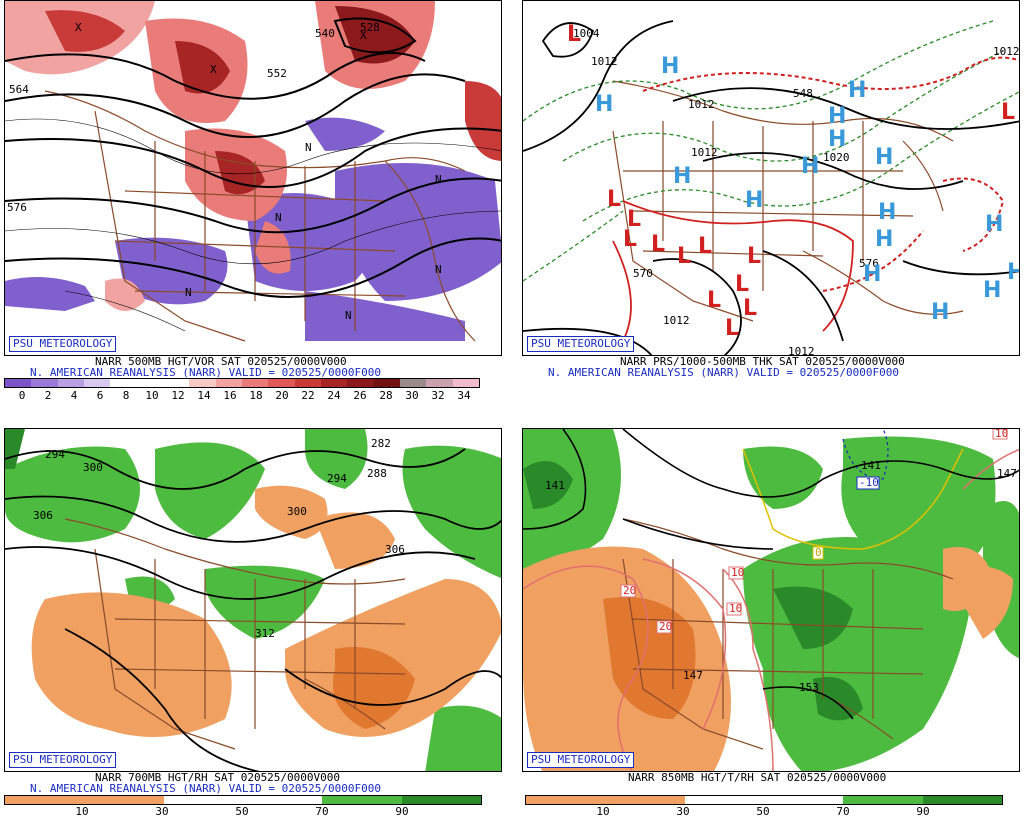  I want to click on colorbar-tick-label: 26, so click(360, 395).